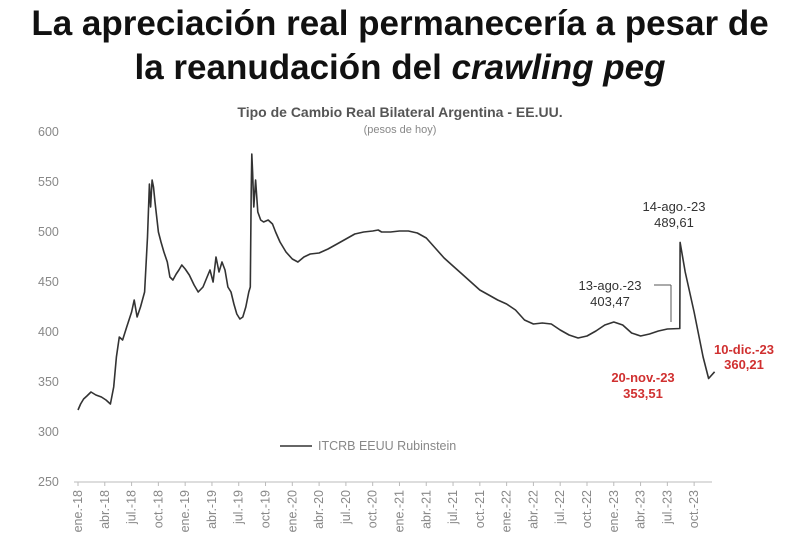 The width and height of the screenshot is (800, 556). What do you see at coordinates (319, 509) in the screenshot?
I see `x-tick-label: abr.-20` at bounding box center [319, 509].